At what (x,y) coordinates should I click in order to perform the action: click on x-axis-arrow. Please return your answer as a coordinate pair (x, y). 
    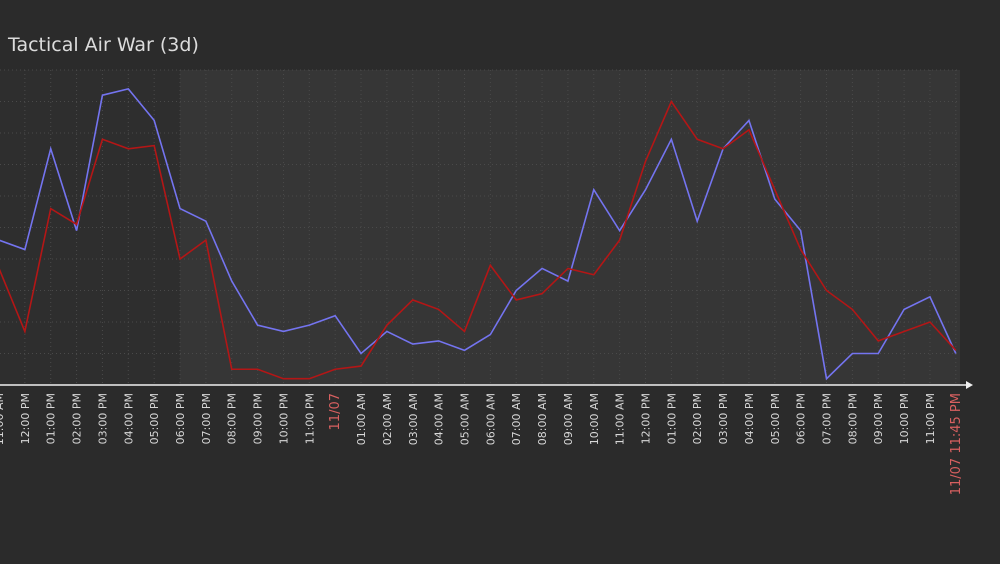
    Looking at the image, I should click on (969, 385).